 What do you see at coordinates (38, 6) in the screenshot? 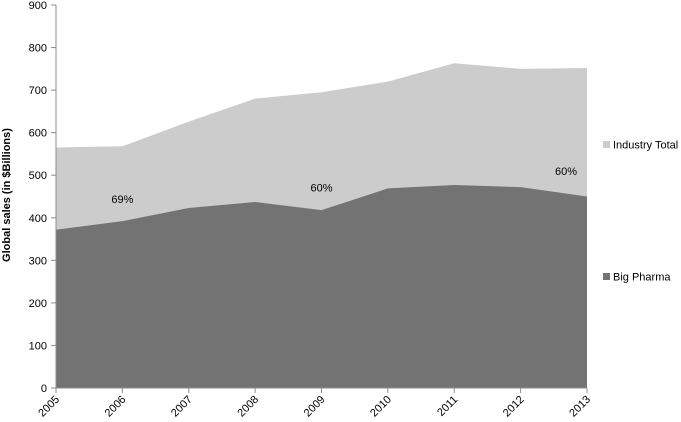
I see `y-tick-label: 900` at bounding box center [38, 6].